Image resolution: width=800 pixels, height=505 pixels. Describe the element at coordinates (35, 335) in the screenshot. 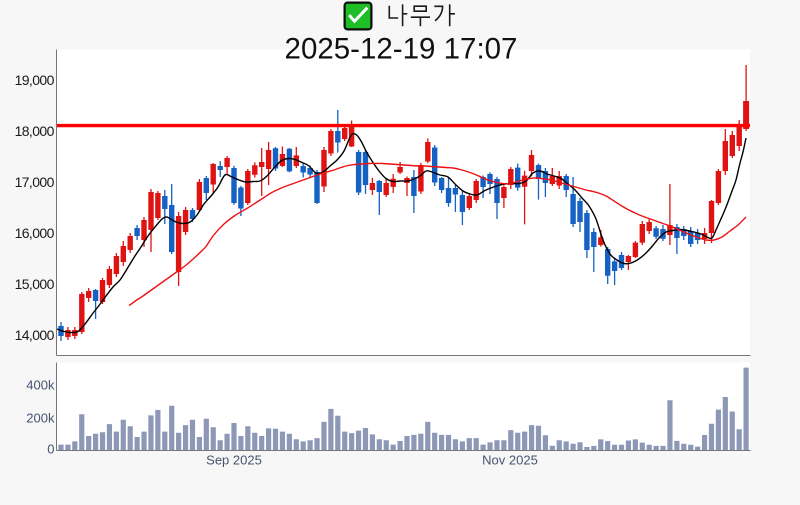

I see `svg-text: 14,000` at that location.